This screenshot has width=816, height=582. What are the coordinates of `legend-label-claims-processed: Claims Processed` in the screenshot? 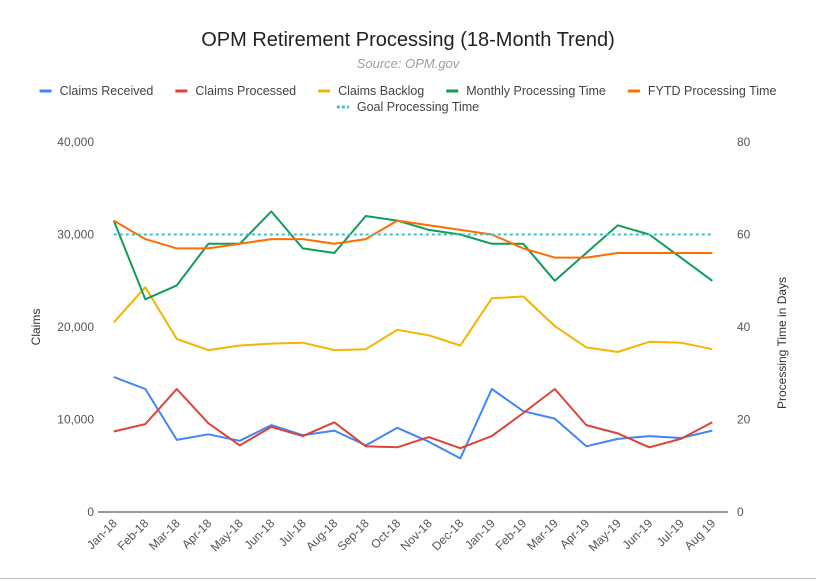 It's located at (245, 91).